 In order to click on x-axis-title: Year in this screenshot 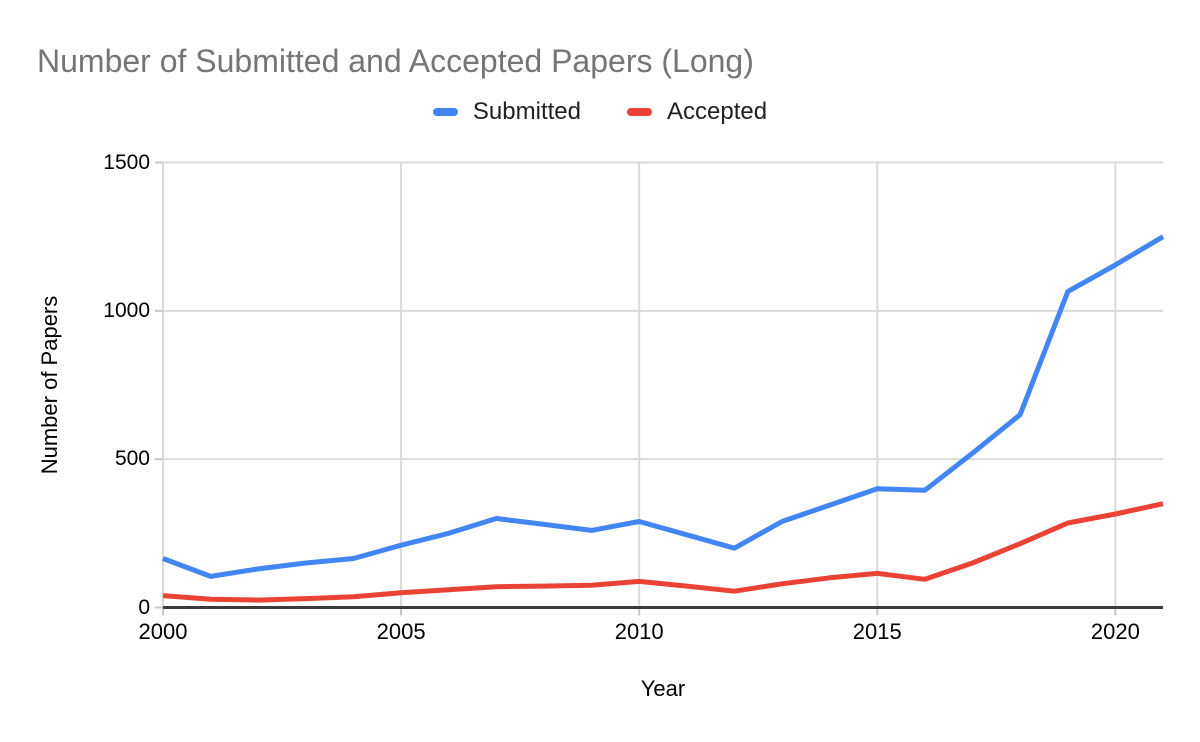, I will do `click(663, 688)`.